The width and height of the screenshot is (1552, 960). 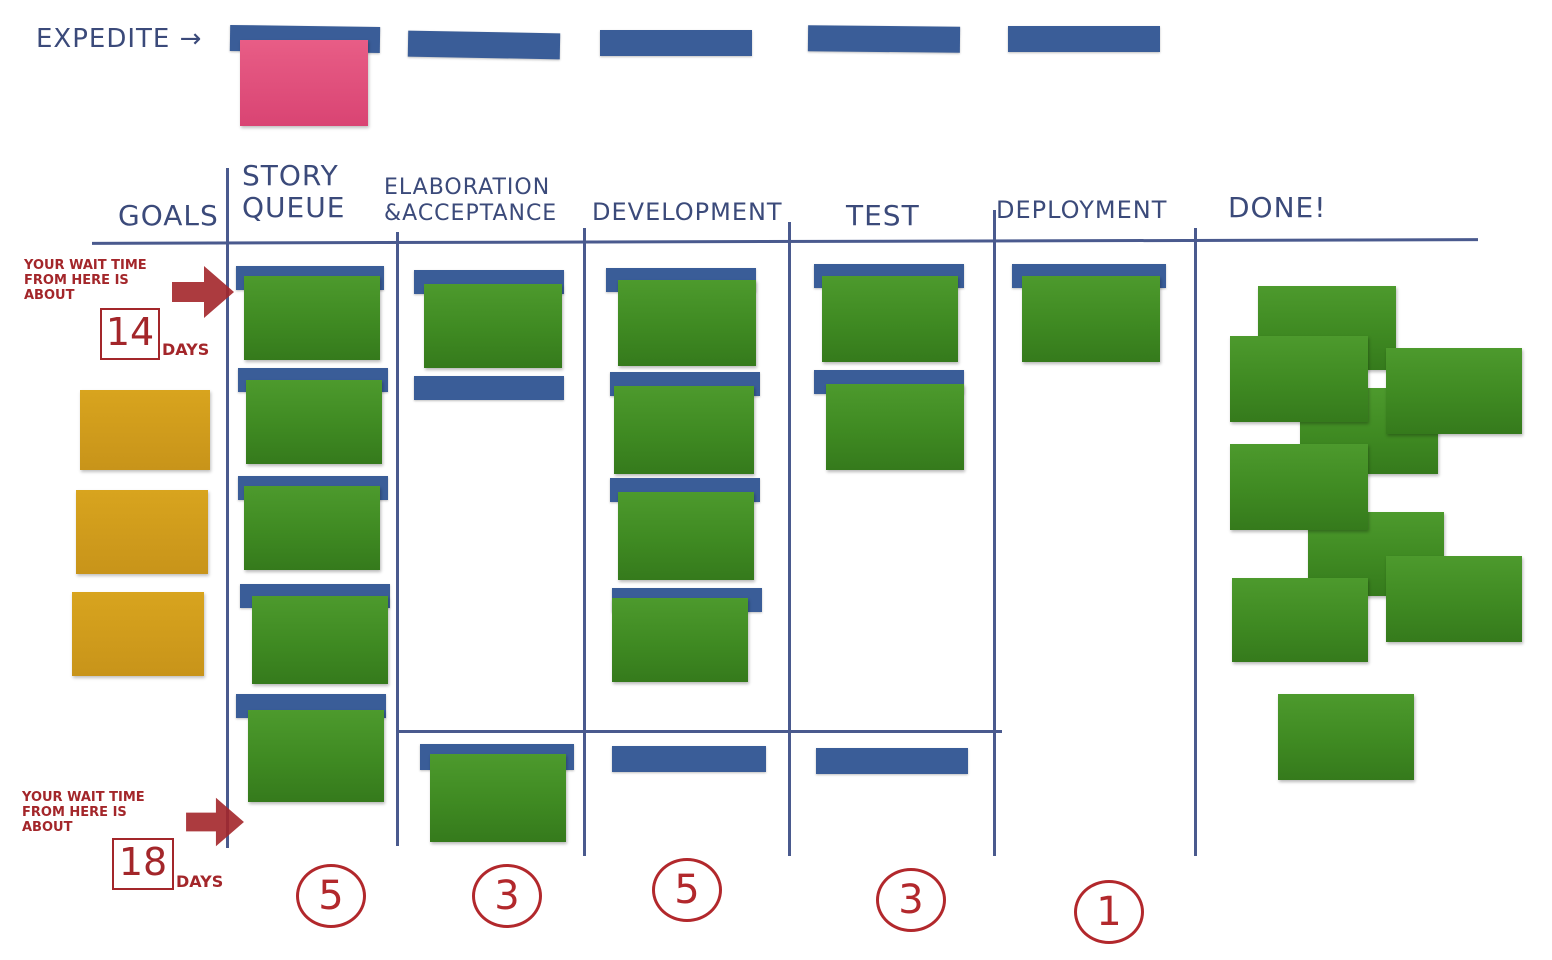 What do you see at coordinates (186, 349) in the screenshot?
I see `days-label-1: DAYS` at bounding box center [186, 349].